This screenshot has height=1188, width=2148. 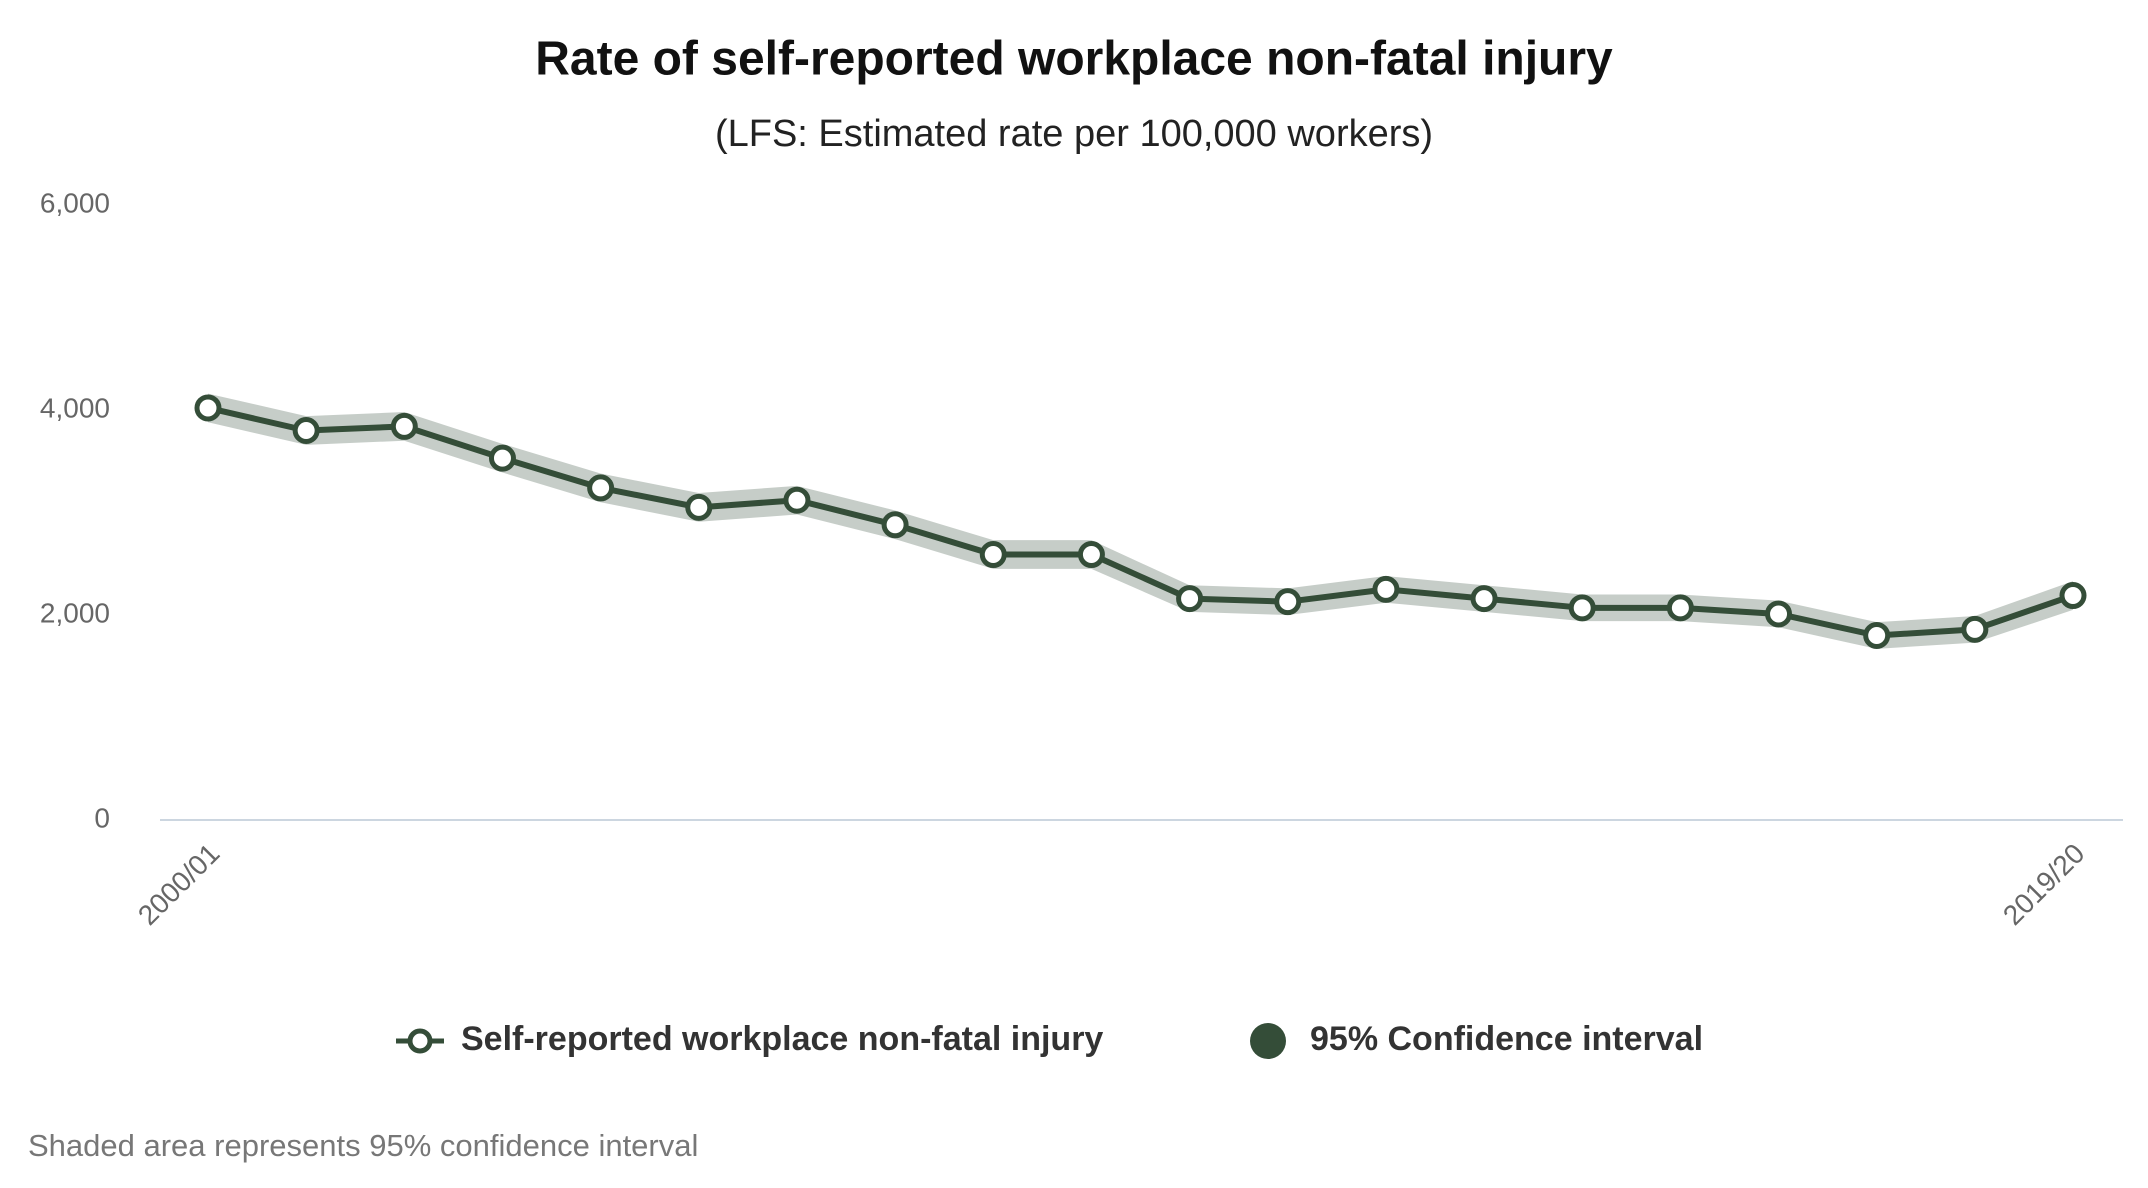 I want to click on legend-label: Self-reported workplace non-fatal injury, so click(x=782, y=1039).